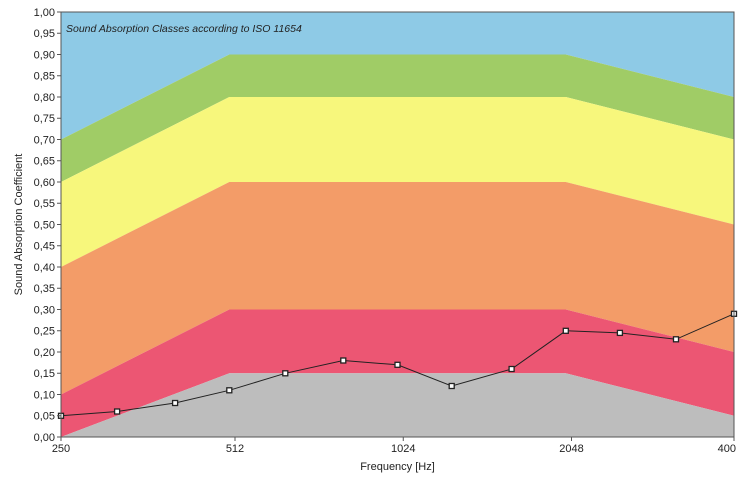  What do you see at coordinates (44, 310) in the screenshot?
I see `y-tick-label: 0,30` at bounding box center [44, 310].